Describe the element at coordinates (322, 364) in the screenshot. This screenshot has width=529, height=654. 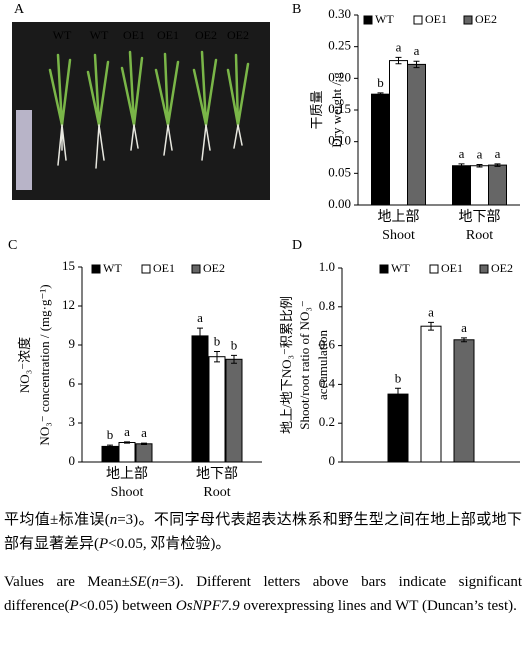
I see `y-axis-label: accumulation` at that location.